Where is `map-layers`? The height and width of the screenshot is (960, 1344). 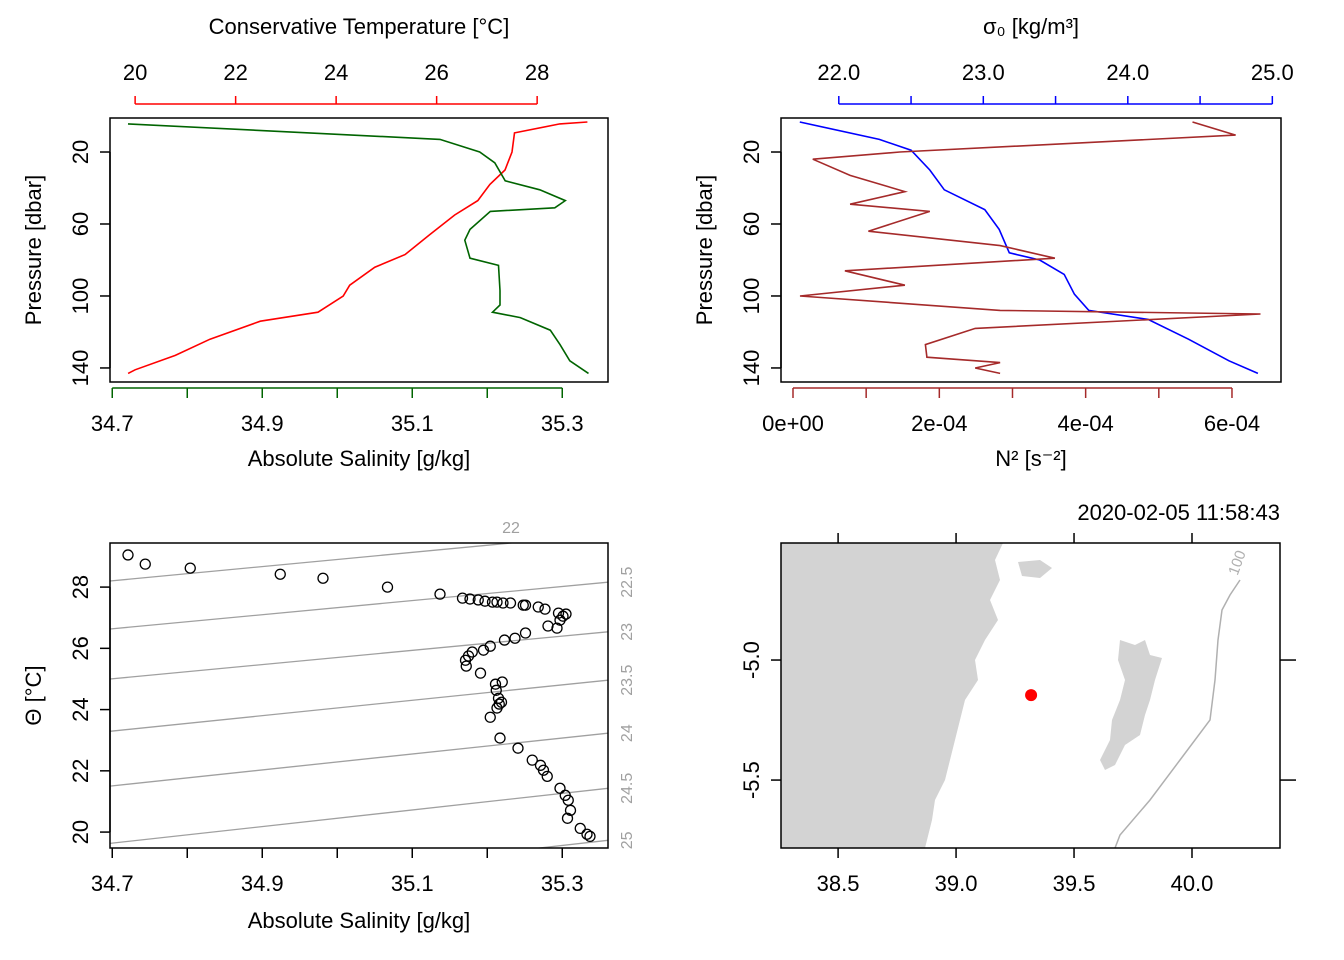 map-layers is located at coordinates (1011, 695).